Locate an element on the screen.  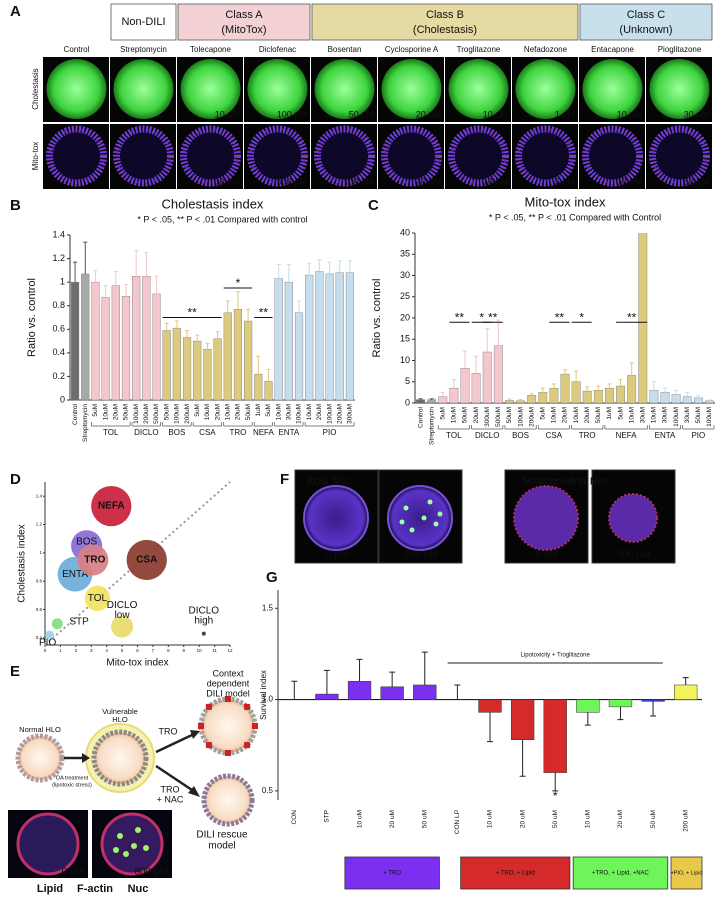
legend-box is located at coordinates (515, 873).